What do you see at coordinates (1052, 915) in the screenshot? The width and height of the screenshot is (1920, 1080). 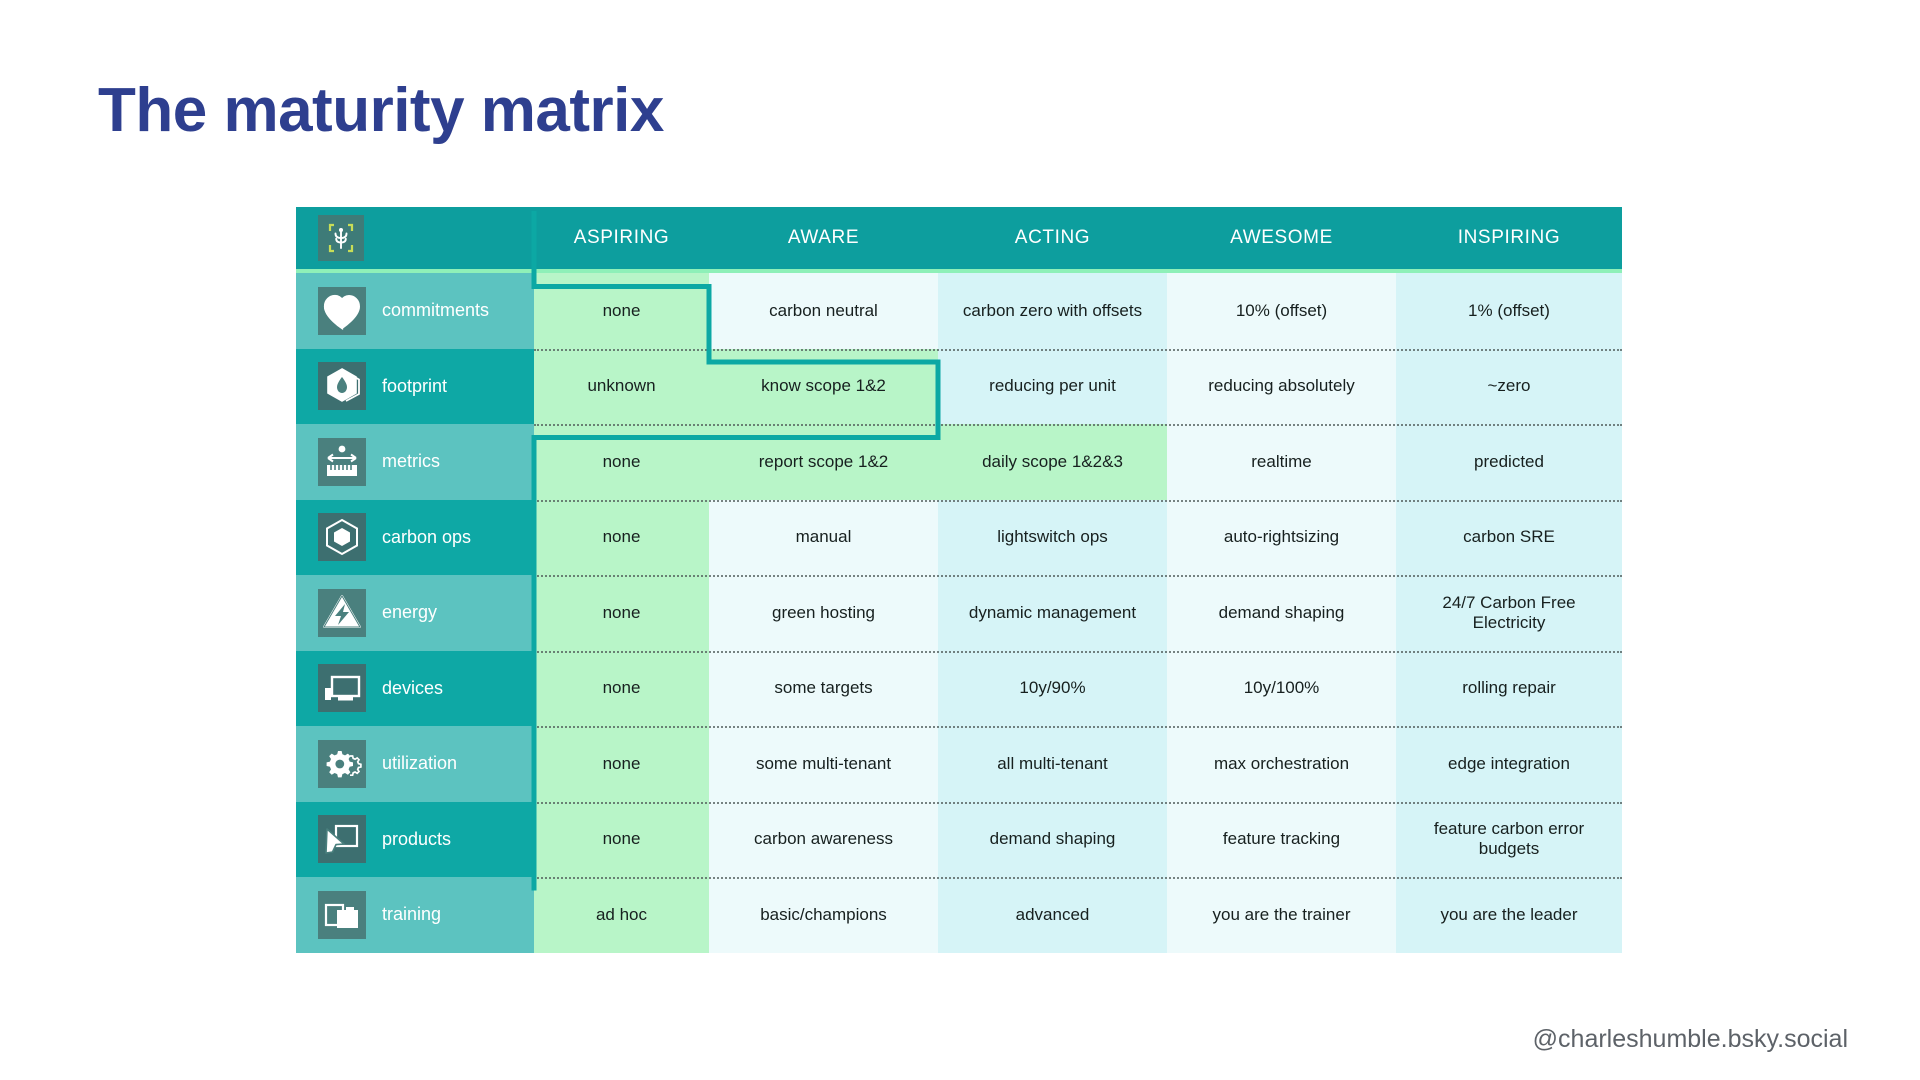 I see `matrix-cell: advanced` at bounding box center [1052, 915].